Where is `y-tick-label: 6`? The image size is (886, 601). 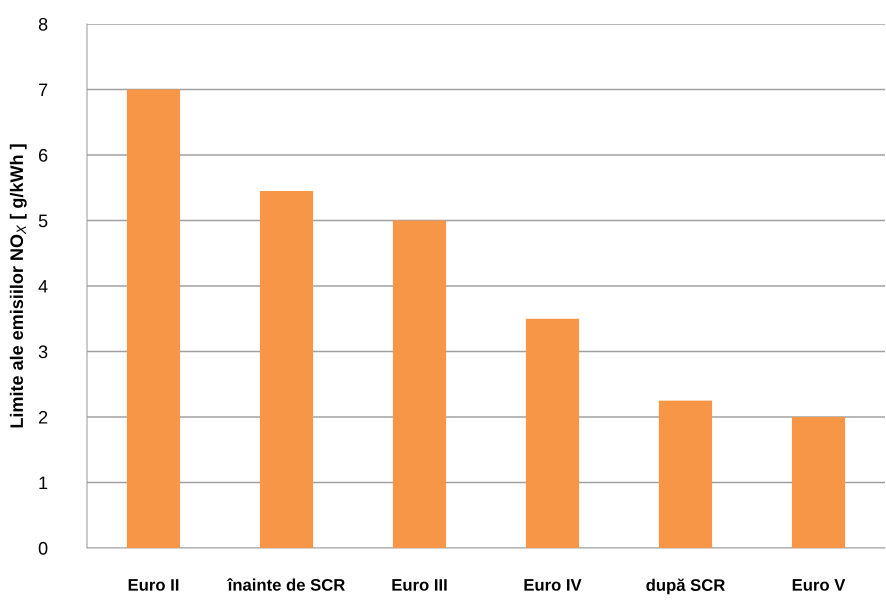 y-tick-label: 6 is located at coordinates (43, 155).